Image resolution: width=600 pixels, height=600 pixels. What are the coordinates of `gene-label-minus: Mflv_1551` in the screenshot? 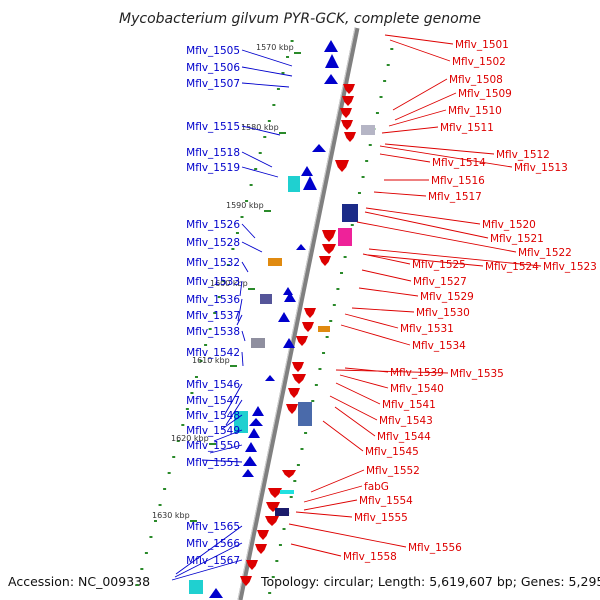 It's located at (213, 463).